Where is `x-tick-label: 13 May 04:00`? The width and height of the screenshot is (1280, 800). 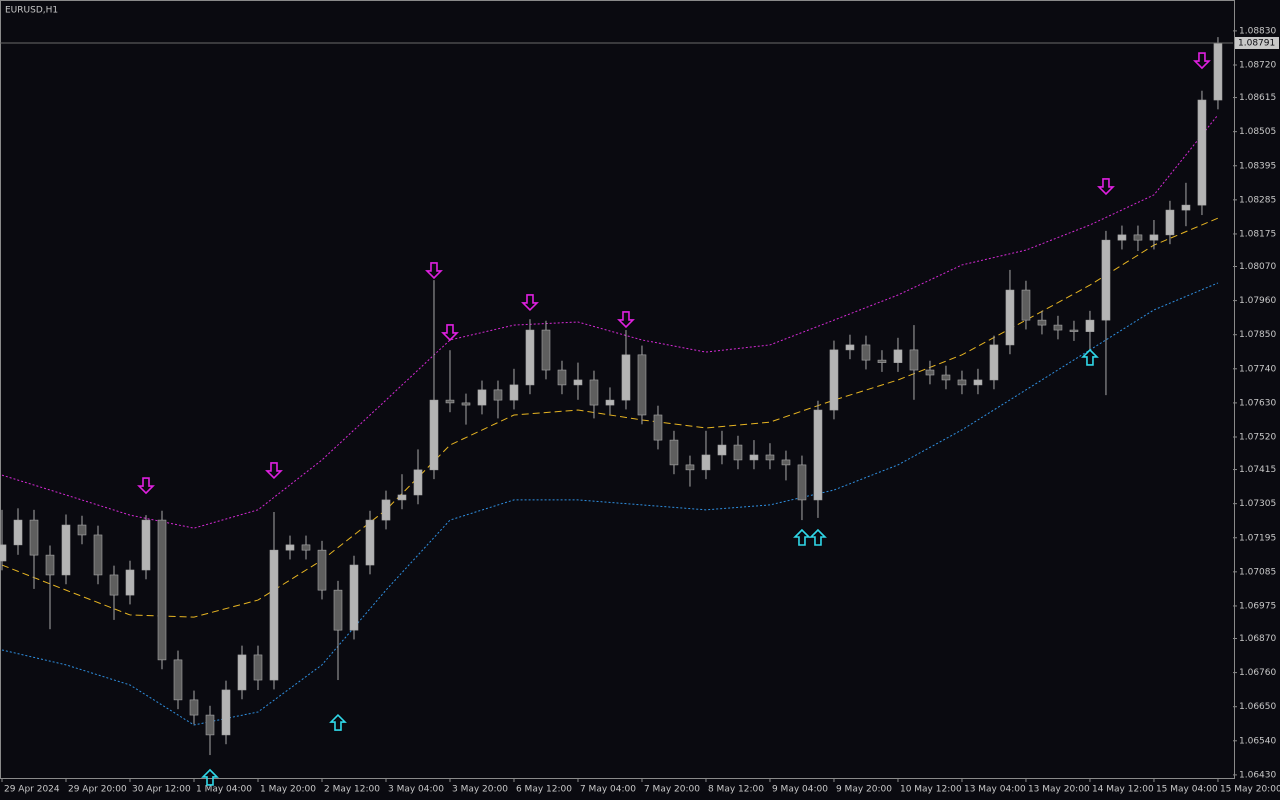 x-tick-label: 13 May 04:00 is located at coordinates (995, 790).